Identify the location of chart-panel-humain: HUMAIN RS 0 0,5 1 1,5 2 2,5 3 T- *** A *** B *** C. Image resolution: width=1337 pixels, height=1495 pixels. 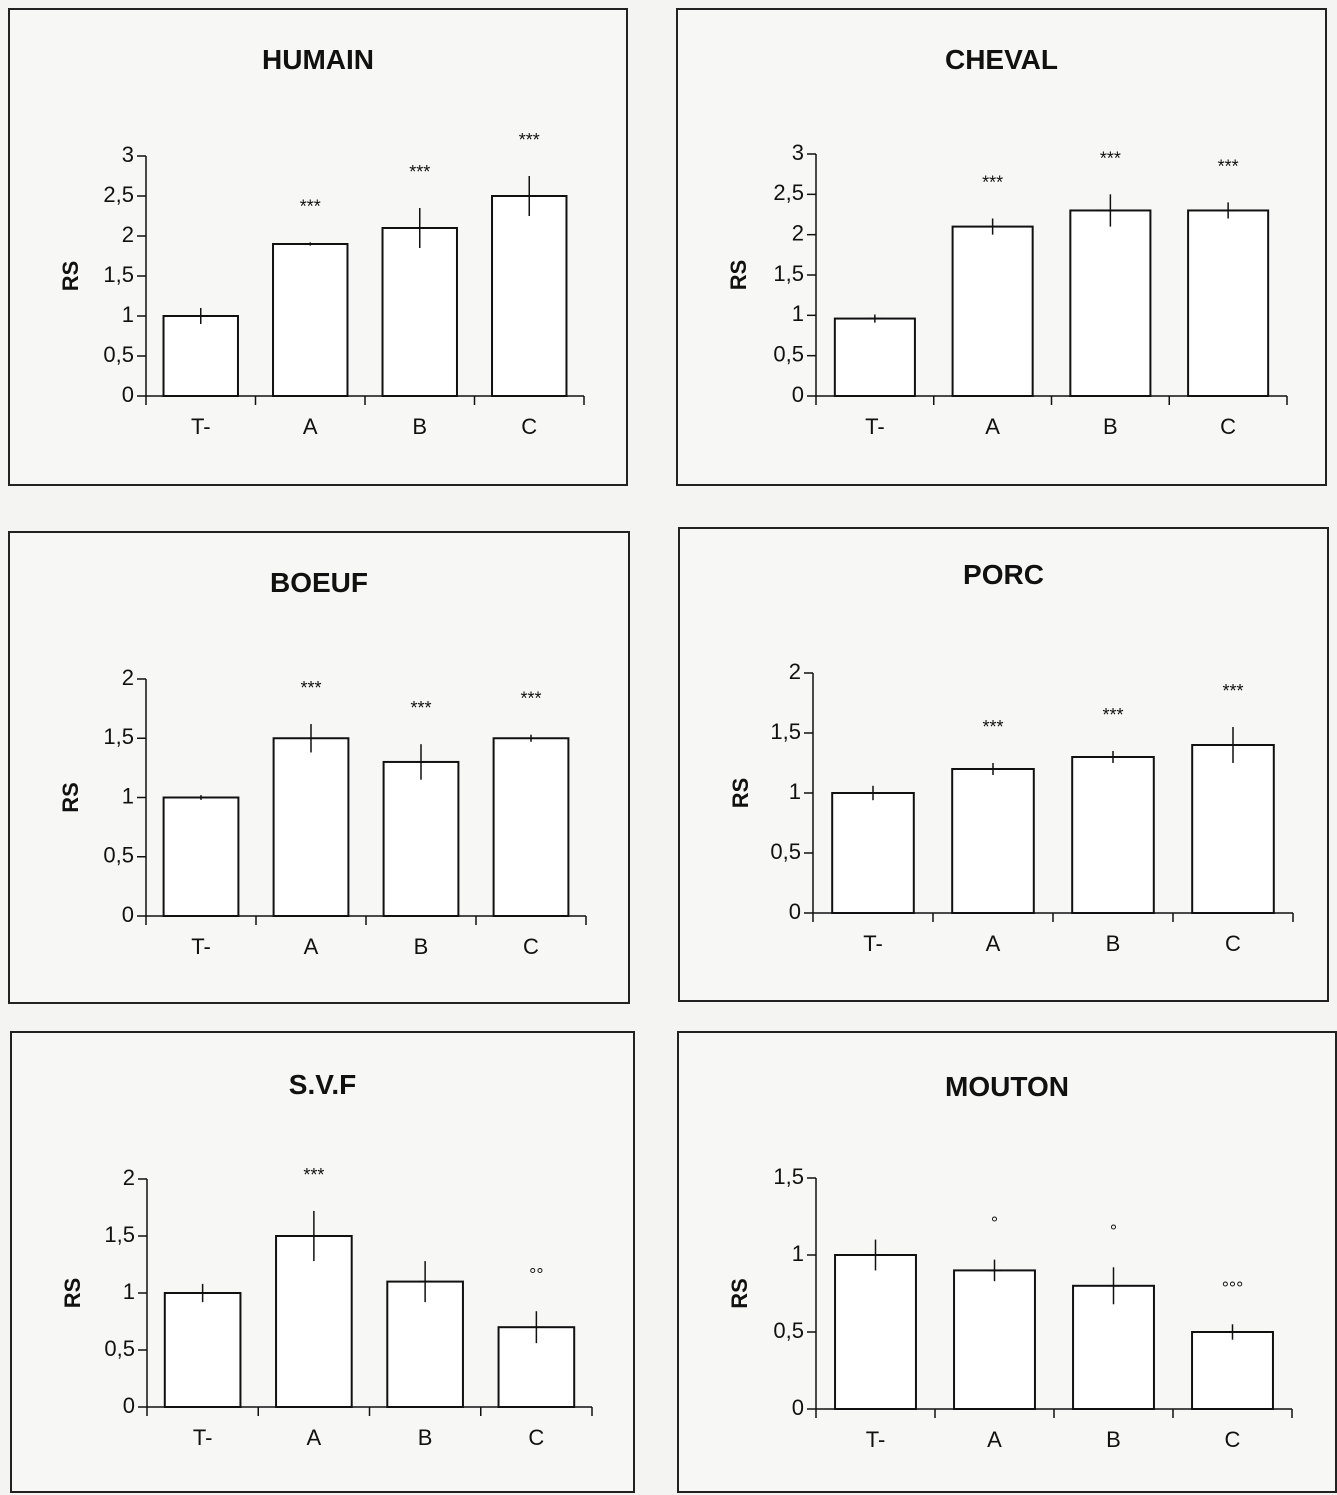
(318, 247).